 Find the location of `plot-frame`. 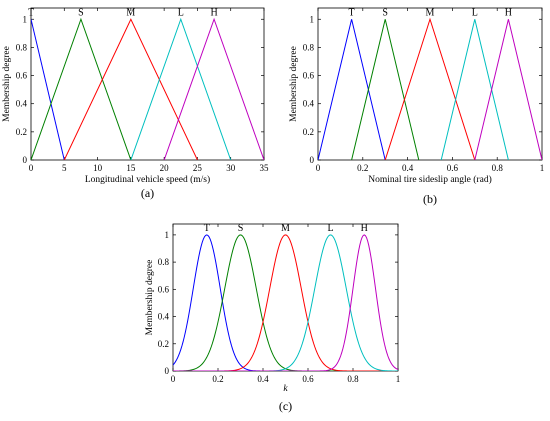

plot-frame is located at coordinates (285, 297).